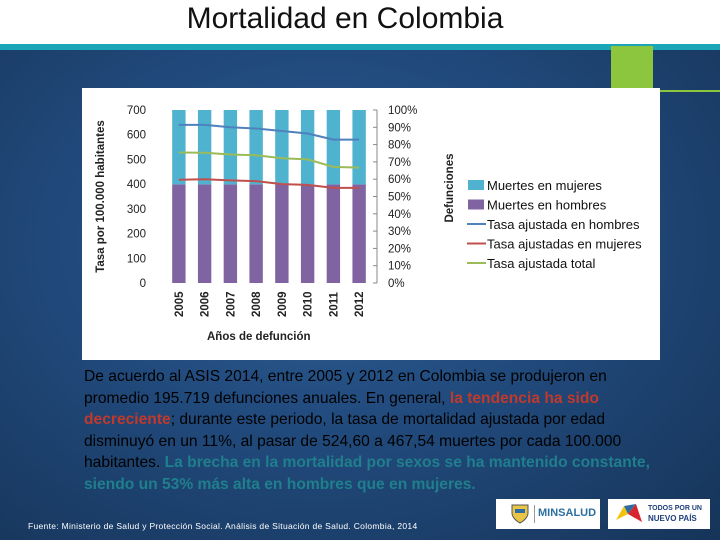 The width and height of the screenshot is (720, 540). What do you see at coordinates (341, 409) in the screenshot?
I see `body-highlight-trend: la tendencia ha sido decreciente` at bounding box center [341, 409].